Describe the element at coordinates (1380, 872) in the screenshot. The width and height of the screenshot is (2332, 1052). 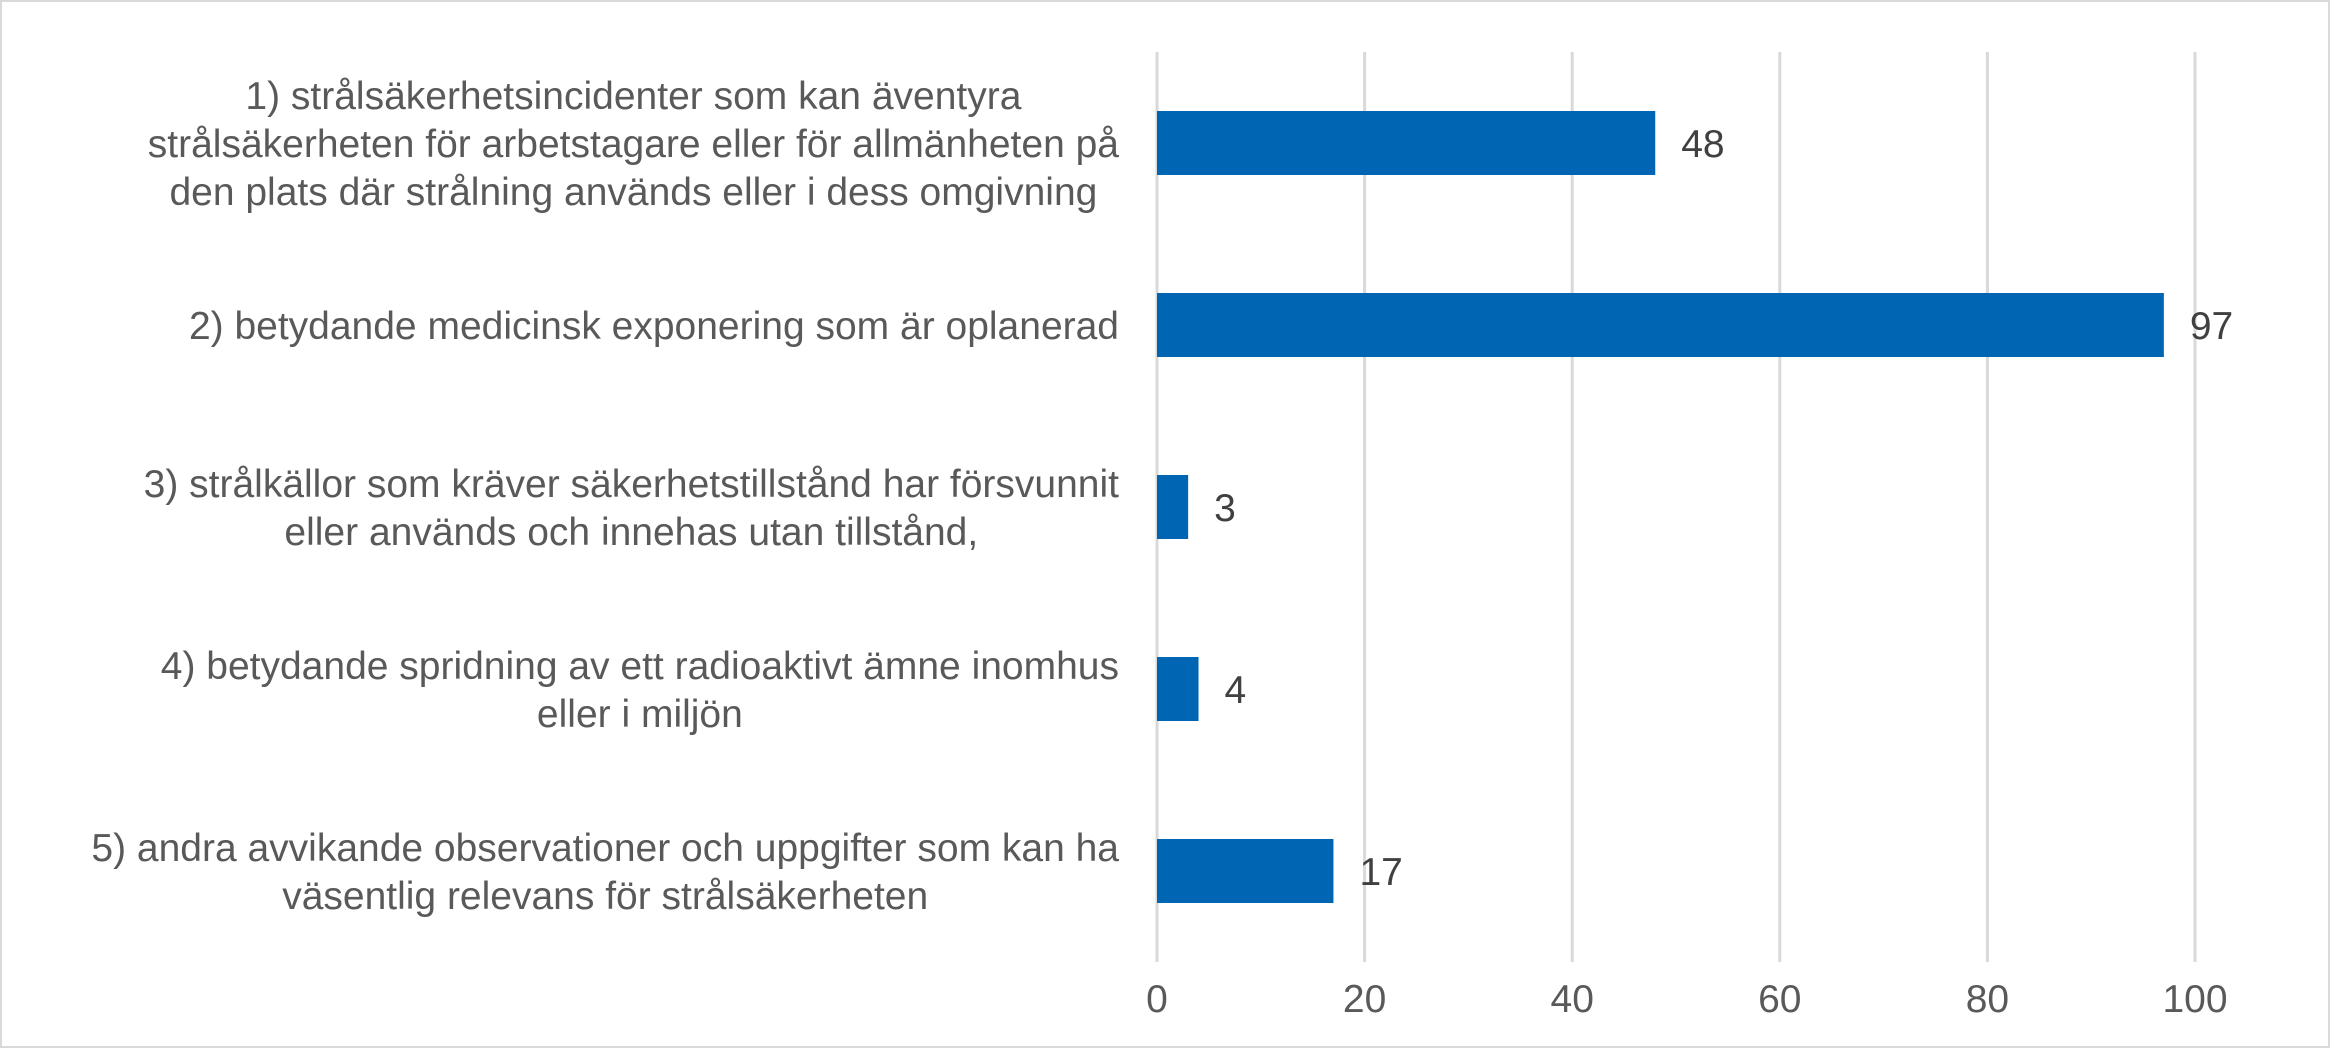
I see `data-label-5: 17` at that location.